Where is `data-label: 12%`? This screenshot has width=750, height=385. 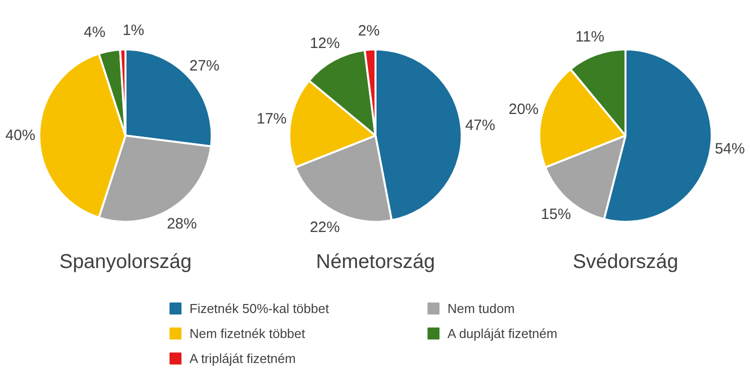 data-label: 12% is located at coordinates (325, 43).